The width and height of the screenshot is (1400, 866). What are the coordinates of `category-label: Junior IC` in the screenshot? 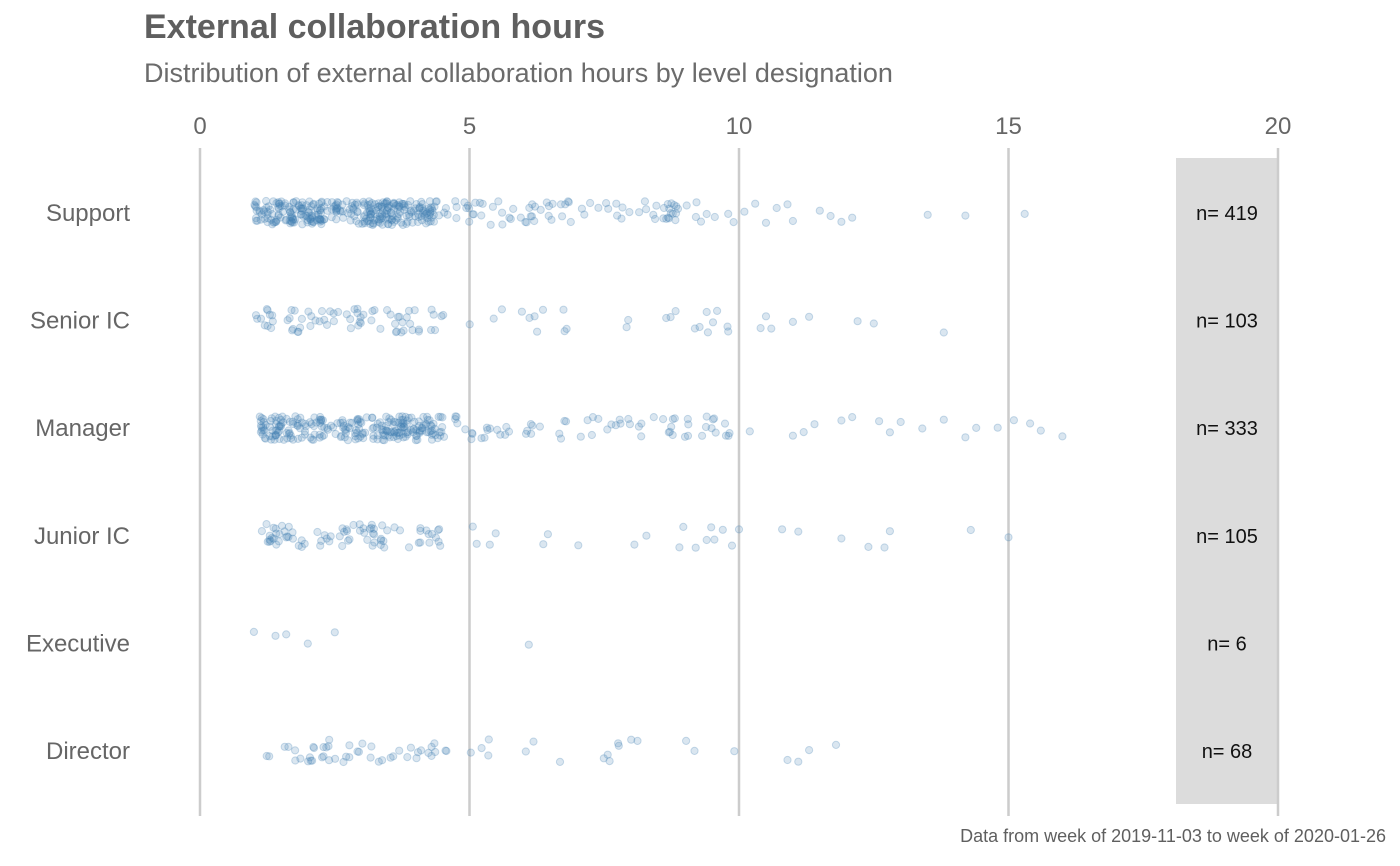 It's located at (82, 536).